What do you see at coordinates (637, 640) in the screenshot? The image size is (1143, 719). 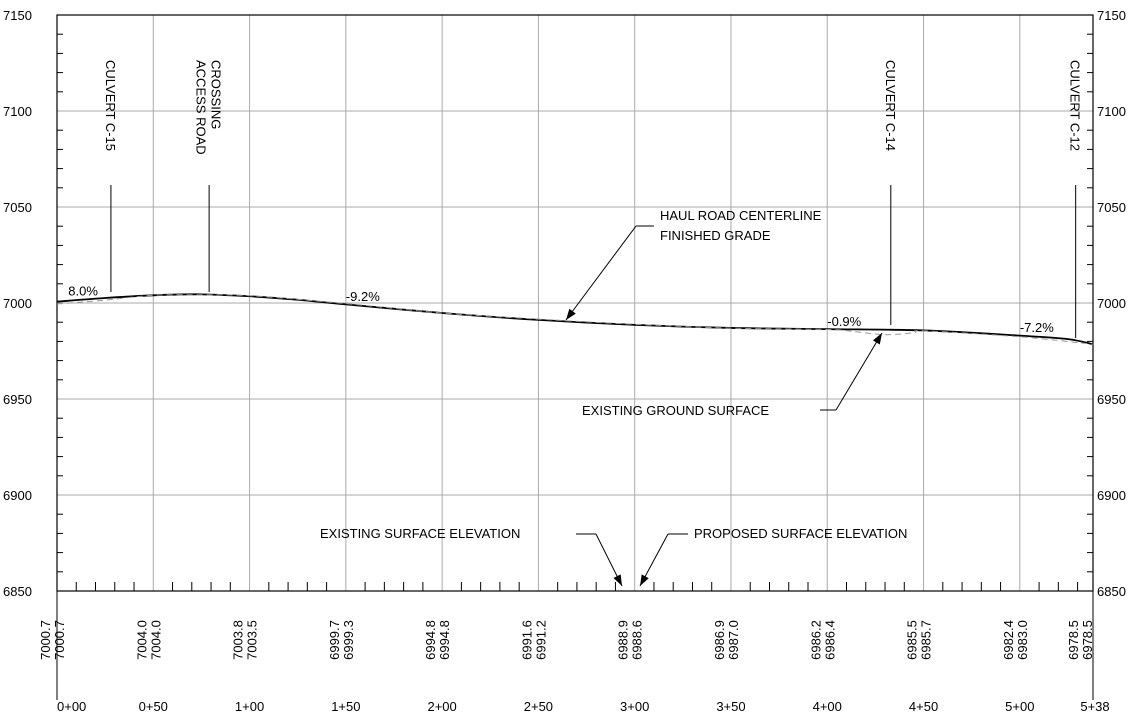 I see `proposed-elevation-value: 6988.6` at bounding box center [637, 640].